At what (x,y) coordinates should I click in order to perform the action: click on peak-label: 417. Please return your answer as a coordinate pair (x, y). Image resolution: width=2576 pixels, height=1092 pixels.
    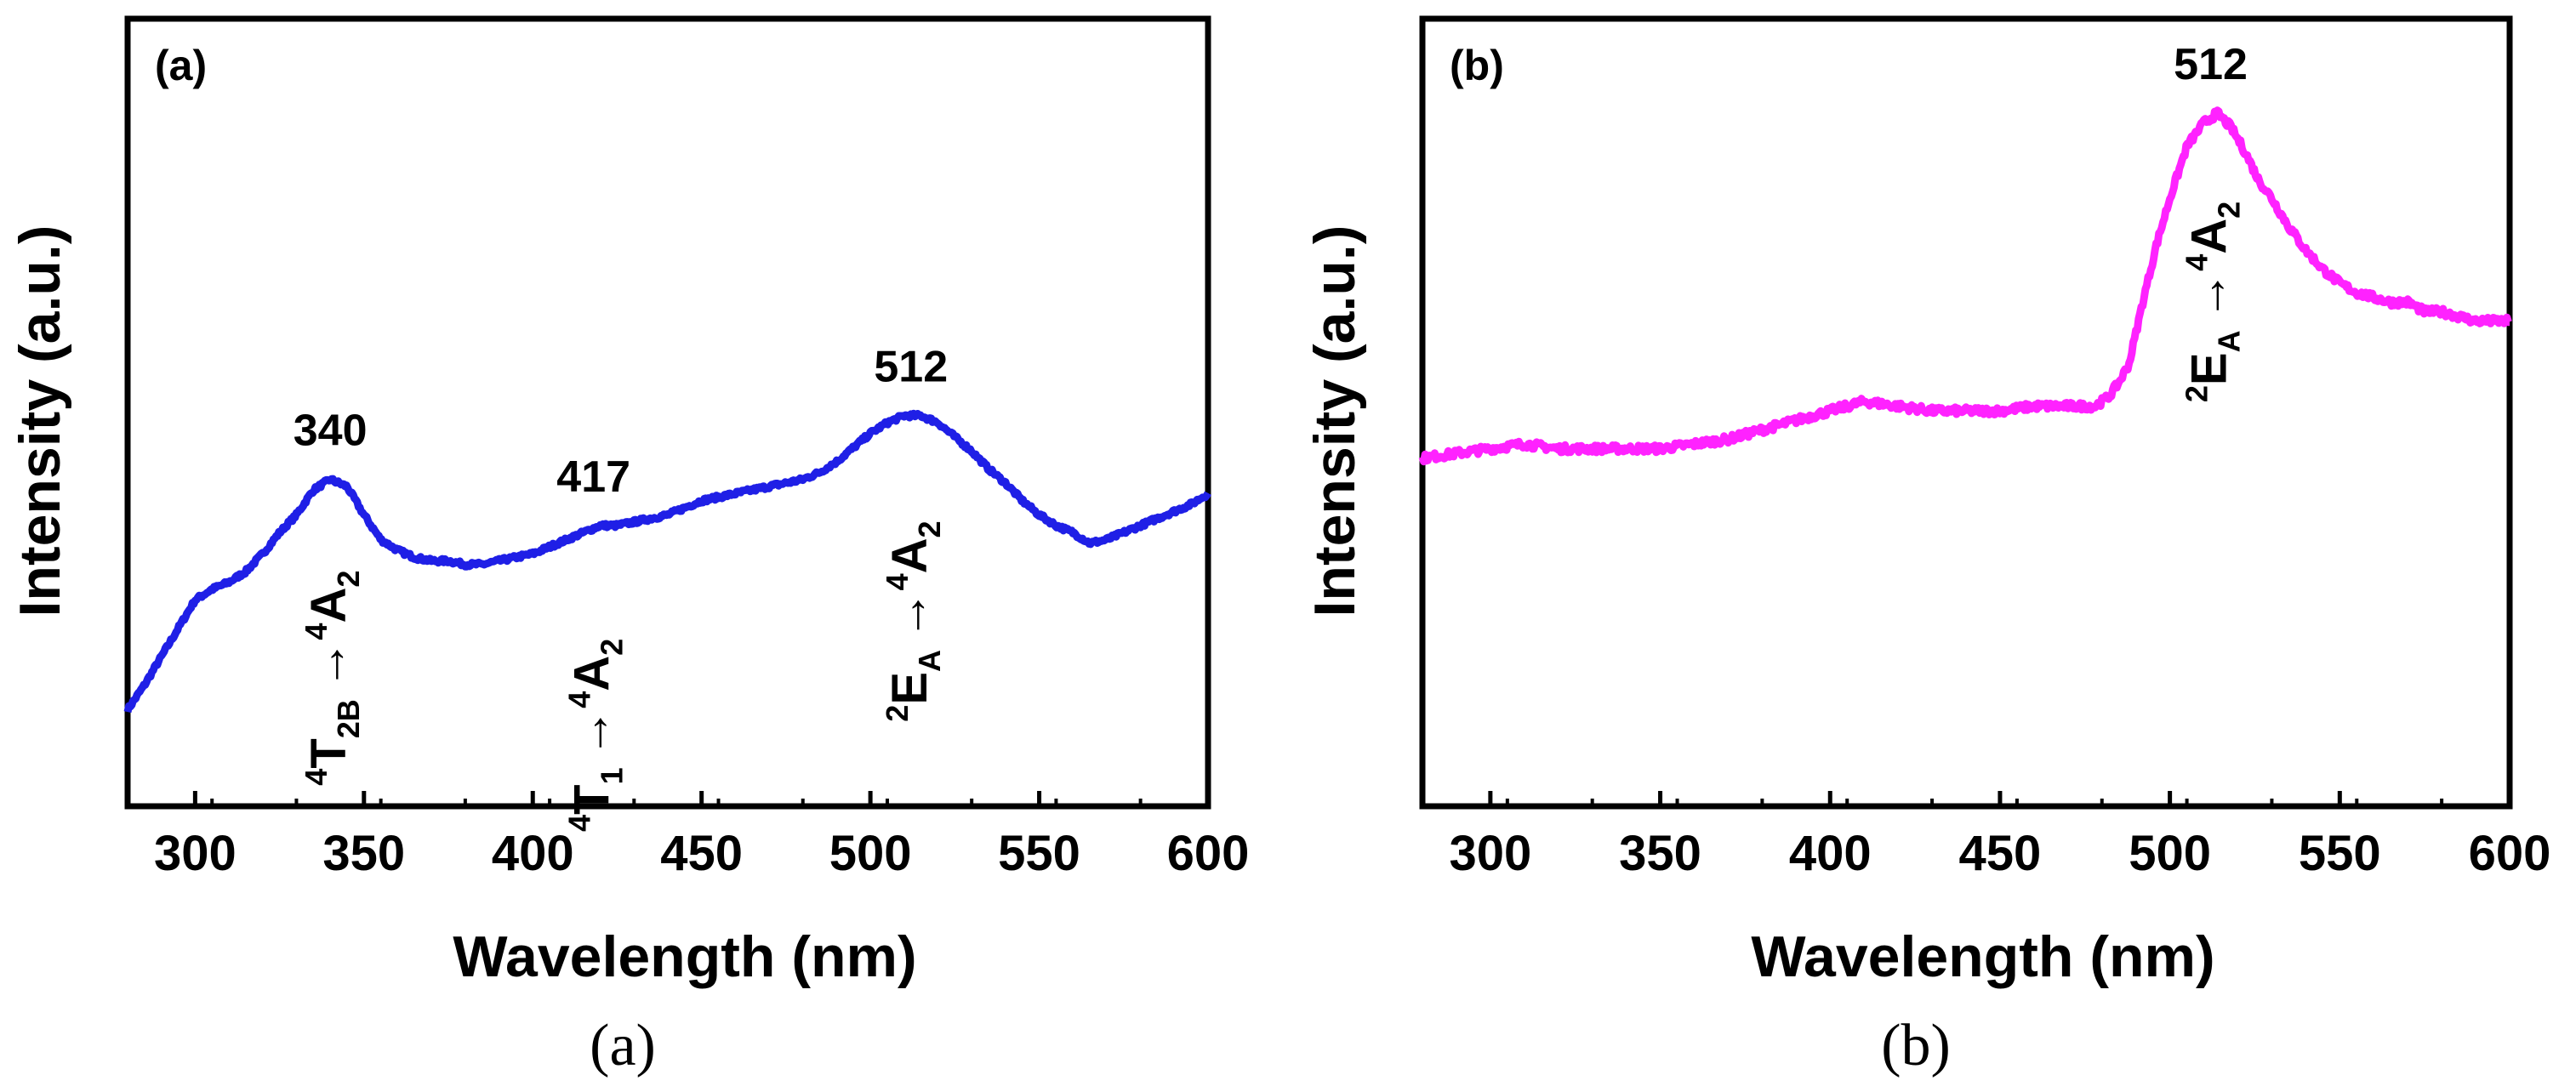
    Looking at the image, I should click on (593, 477).